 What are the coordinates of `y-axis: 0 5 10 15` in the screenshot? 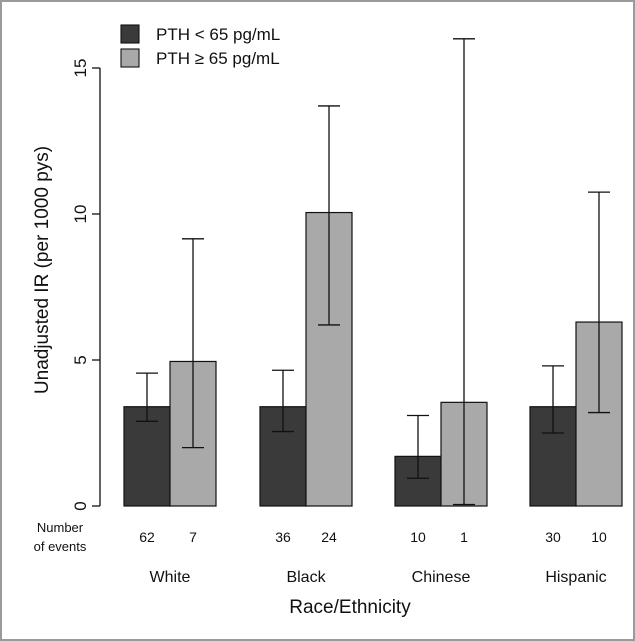 It's located at (86, 285).